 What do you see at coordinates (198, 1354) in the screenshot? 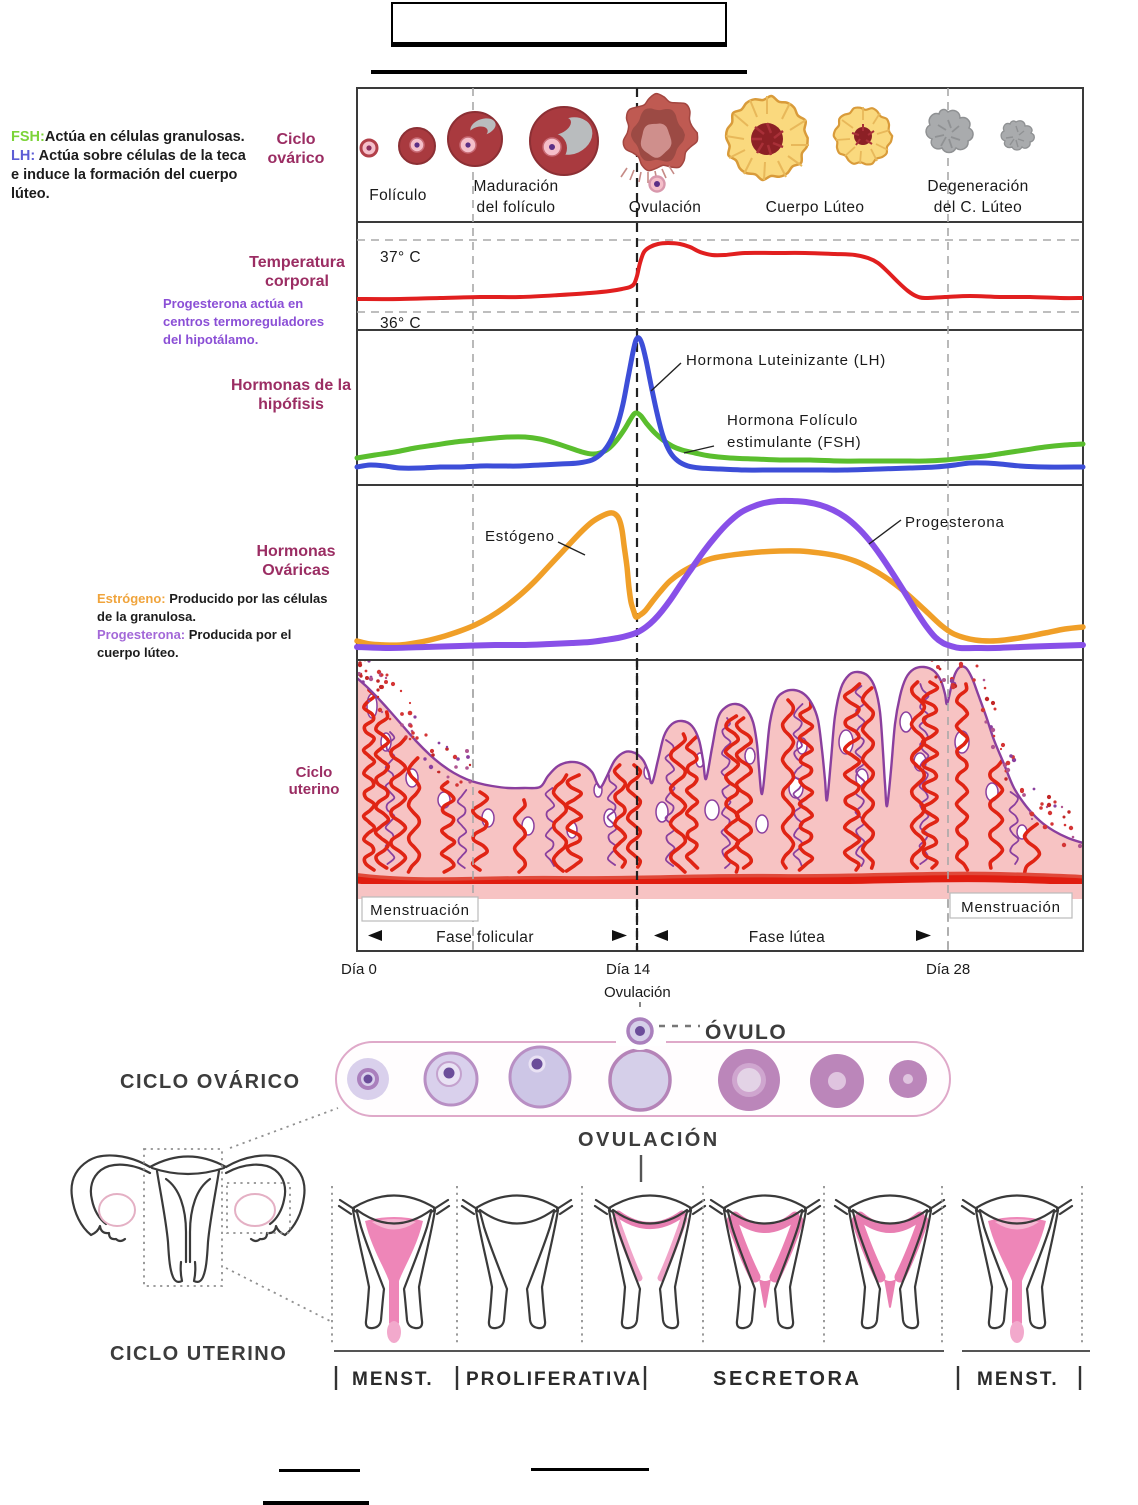
I see `svg-text: CICLO UTERINO` at bounding box center [198, 1354].